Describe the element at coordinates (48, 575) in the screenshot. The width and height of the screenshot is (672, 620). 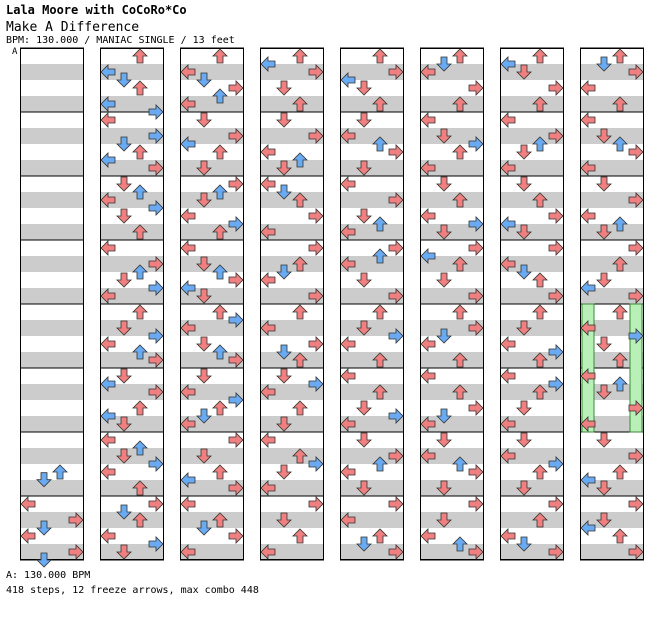
I see `bpm-legend: A: 130.000 BPM` at that location.